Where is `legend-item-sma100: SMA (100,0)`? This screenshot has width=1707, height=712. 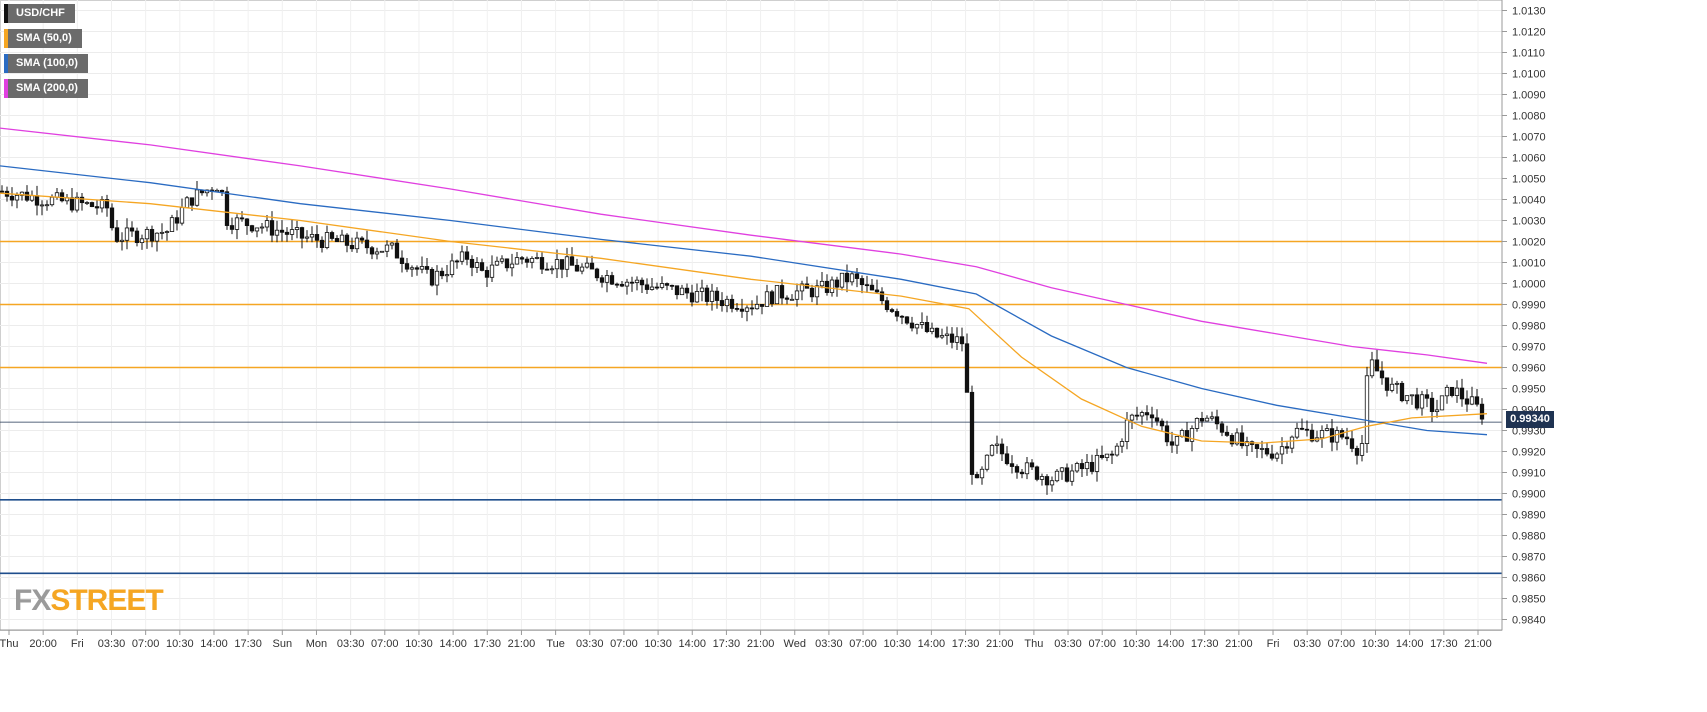
legend-item-sma100: SMA (100,0) is located at coordinates (46, 63).